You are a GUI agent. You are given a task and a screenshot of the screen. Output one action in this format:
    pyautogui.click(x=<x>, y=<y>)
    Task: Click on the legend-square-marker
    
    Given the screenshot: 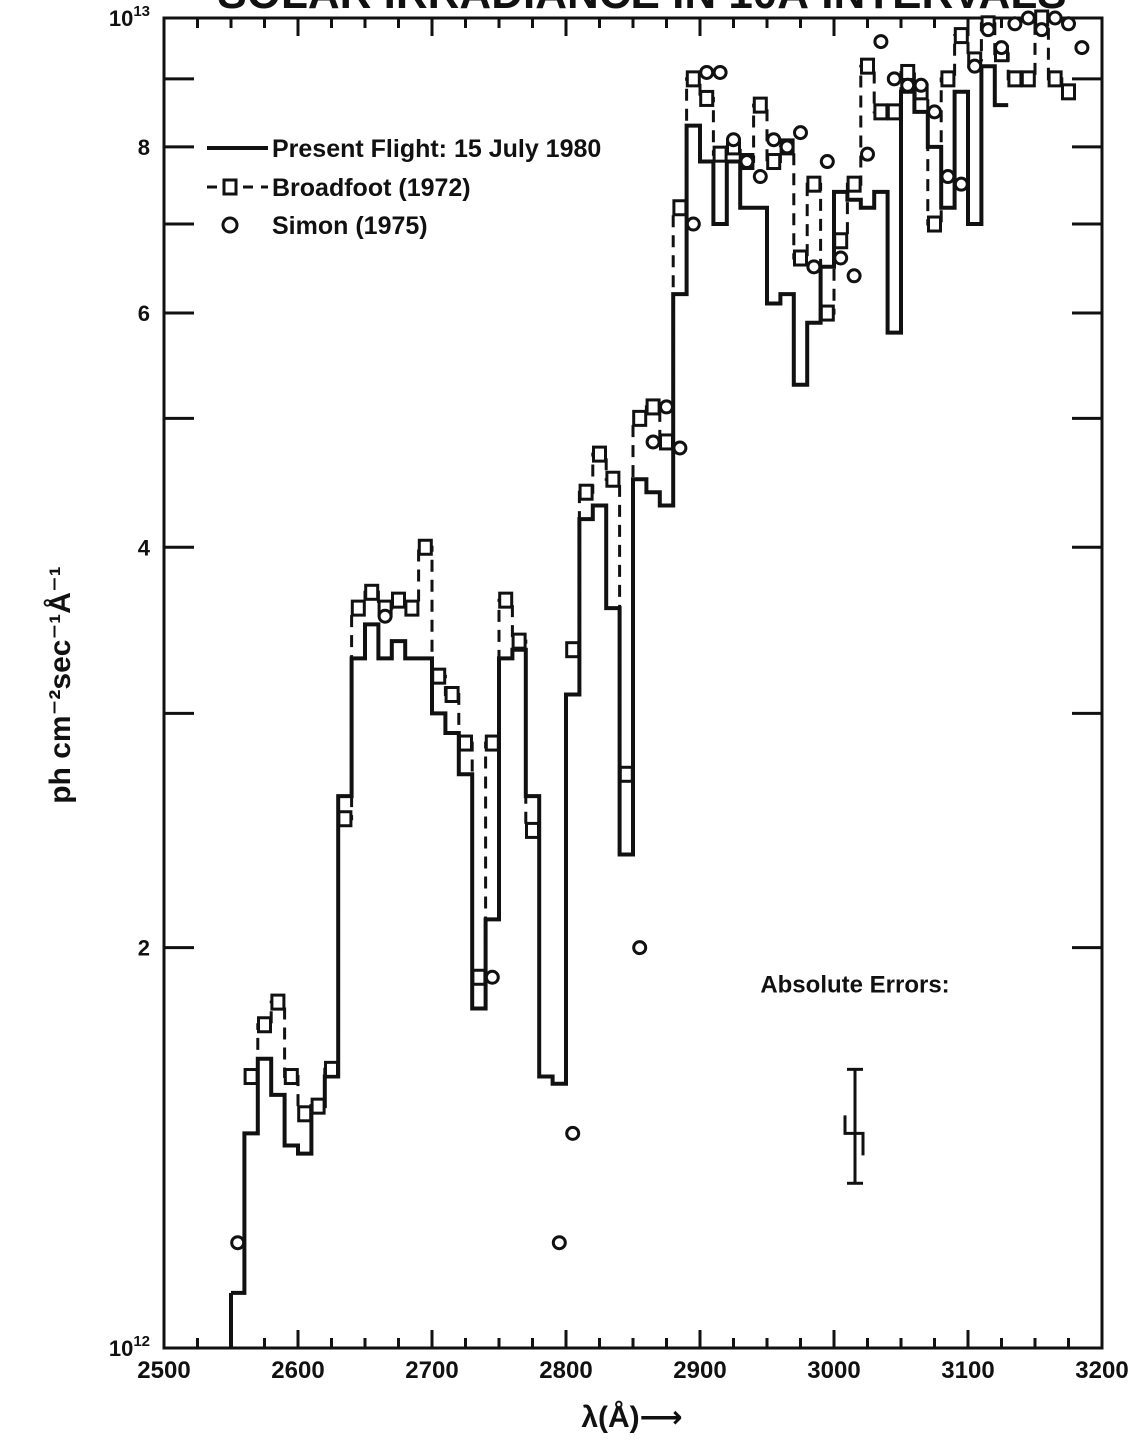 What is the action you would take?
    pyautogui.click(x=230, y=187)
    